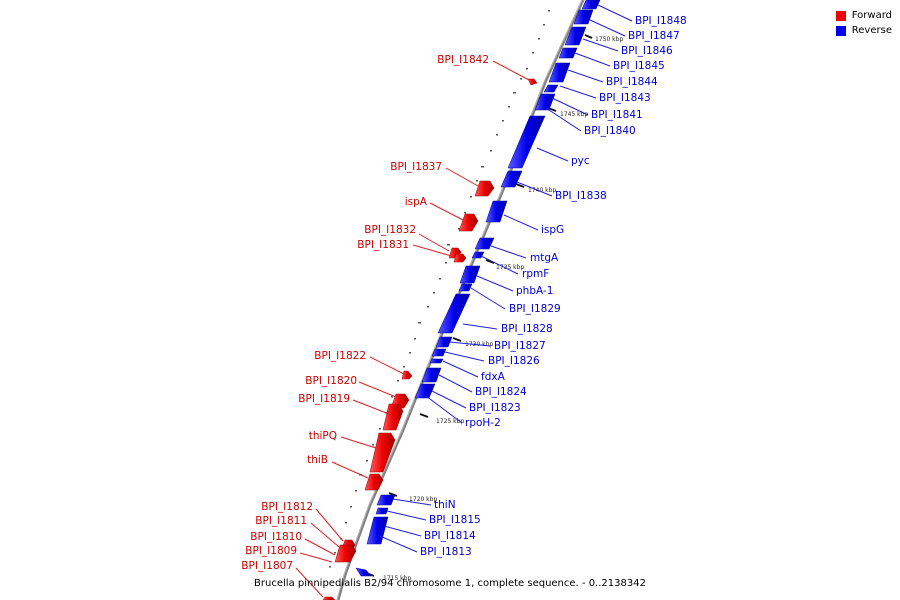 The width and height of the screenshot is (900, 600). Describe the element at coordinates (609, 39) in the screenshot. I see `tick-label: 1750 kbp` at that location.